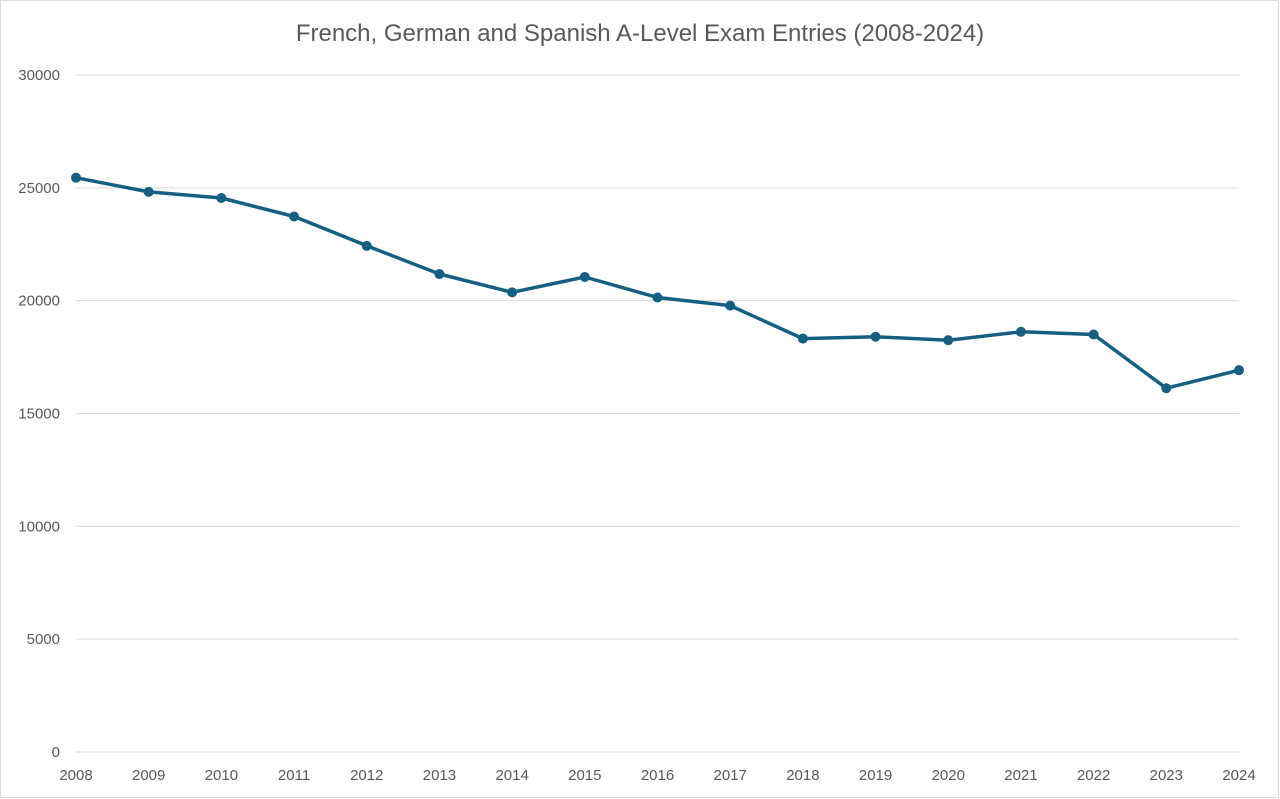  What do you see at coordinates (802, 775) in the screenshot?
I see `x-tick-label: 2018` at bounding box center [802, 775].